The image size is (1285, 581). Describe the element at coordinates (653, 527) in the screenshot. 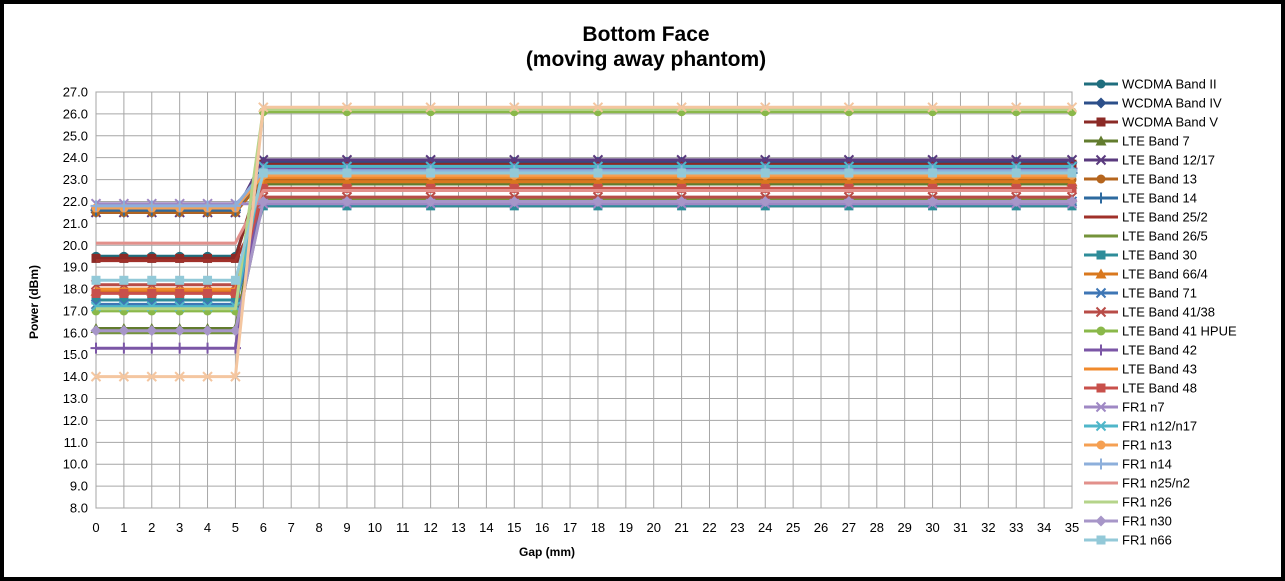

I see `x-tick-label: 20` at that location.